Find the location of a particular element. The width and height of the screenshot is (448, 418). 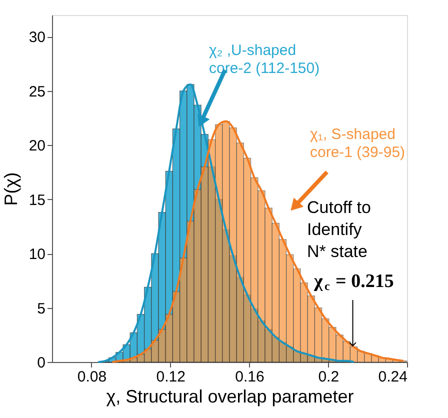

y-tick-label: 5 is located at coordinates (41, 309).